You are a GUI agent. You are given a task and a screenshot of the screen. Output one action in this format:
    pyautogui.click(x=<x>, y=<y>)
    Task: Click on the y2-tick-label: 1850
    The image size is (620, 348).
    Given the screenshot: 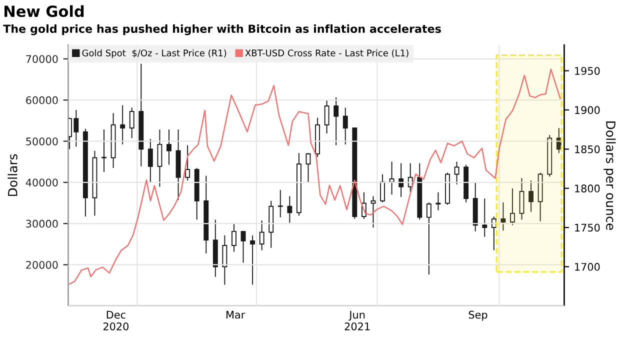 What is the action you would take?
    pyautogui.click(x=587, y=149)
    